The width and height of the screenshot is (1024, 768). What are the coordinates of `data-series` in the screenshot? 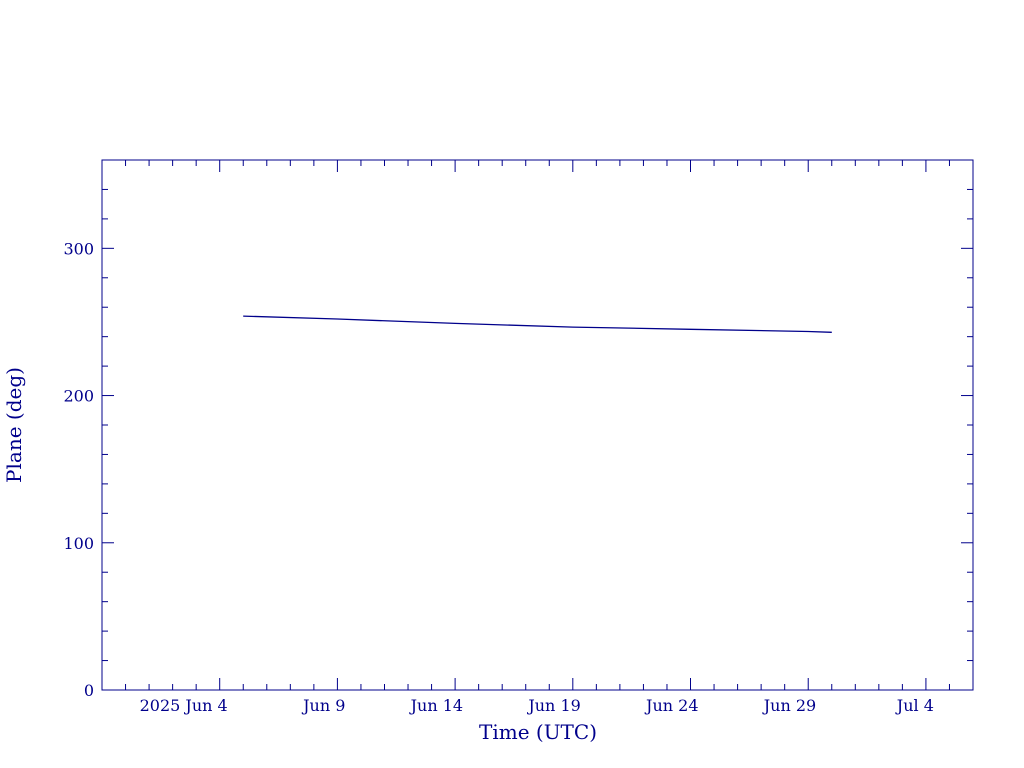 It's located at (537, 324).